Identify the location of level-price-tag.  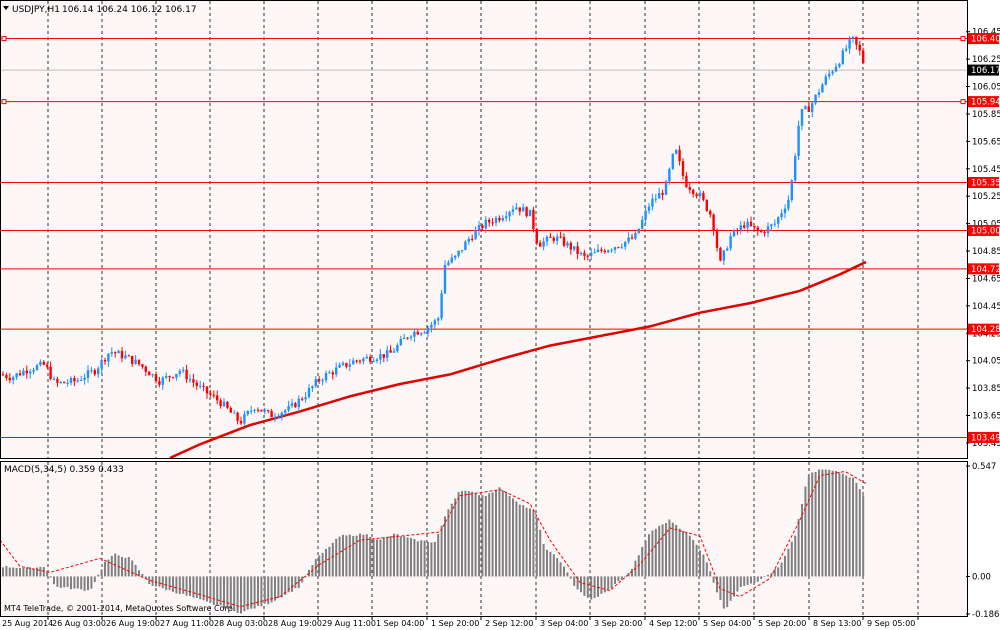
(983, 269).